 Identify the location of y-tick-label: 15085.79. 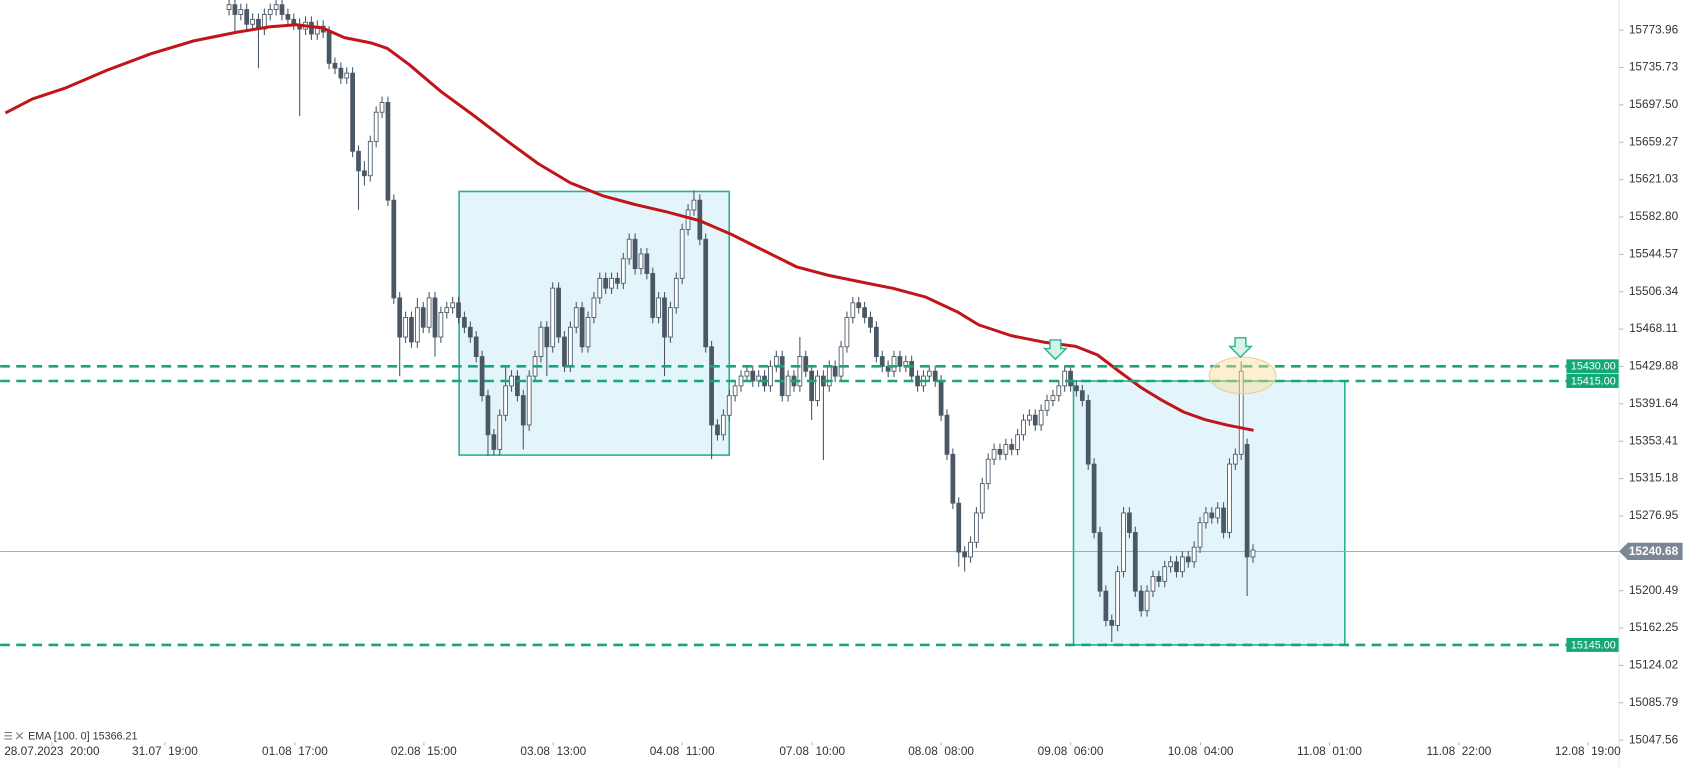
(1654, 702).